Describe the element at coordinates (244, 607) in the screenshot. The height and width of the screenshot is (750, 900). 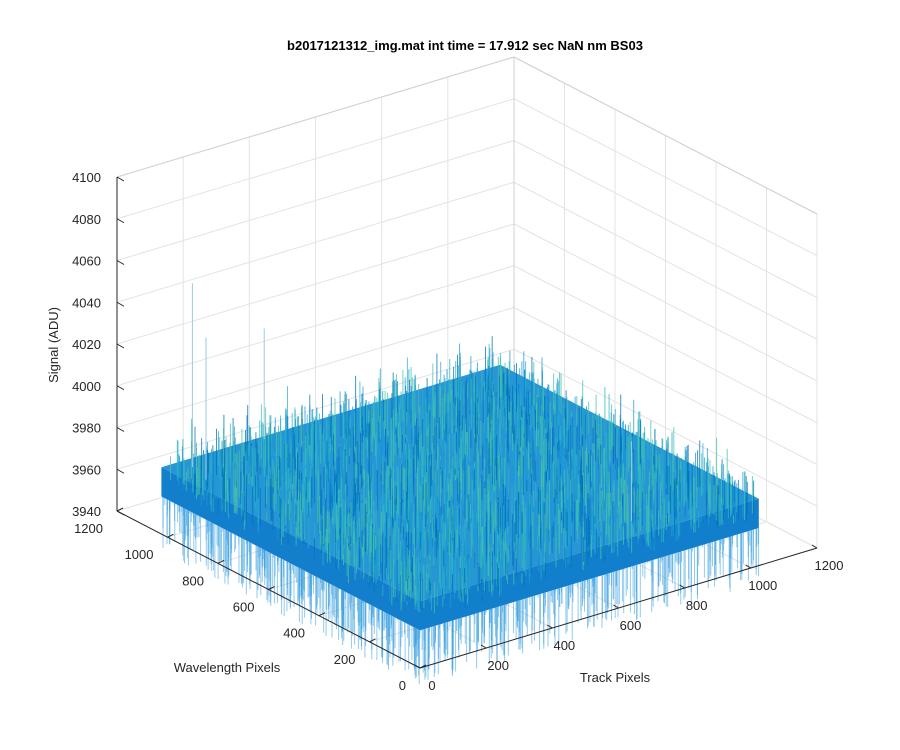
I see `y-tick-label: 600` at that location.